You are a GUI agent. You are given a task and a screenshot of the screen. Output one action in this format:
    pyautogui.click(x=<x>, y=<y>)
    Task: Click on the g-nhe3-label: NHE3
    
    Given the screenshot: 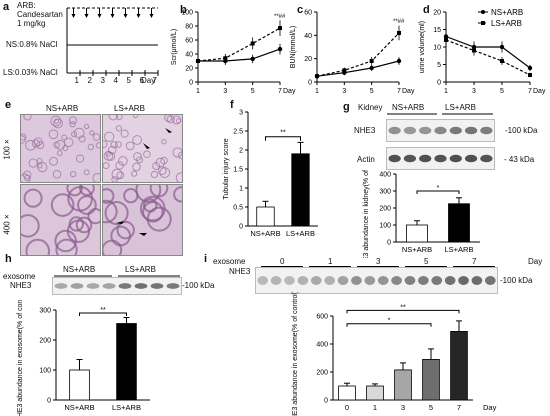 What is the action you would take?
    pyautogui.click(x=365, y=130)
    